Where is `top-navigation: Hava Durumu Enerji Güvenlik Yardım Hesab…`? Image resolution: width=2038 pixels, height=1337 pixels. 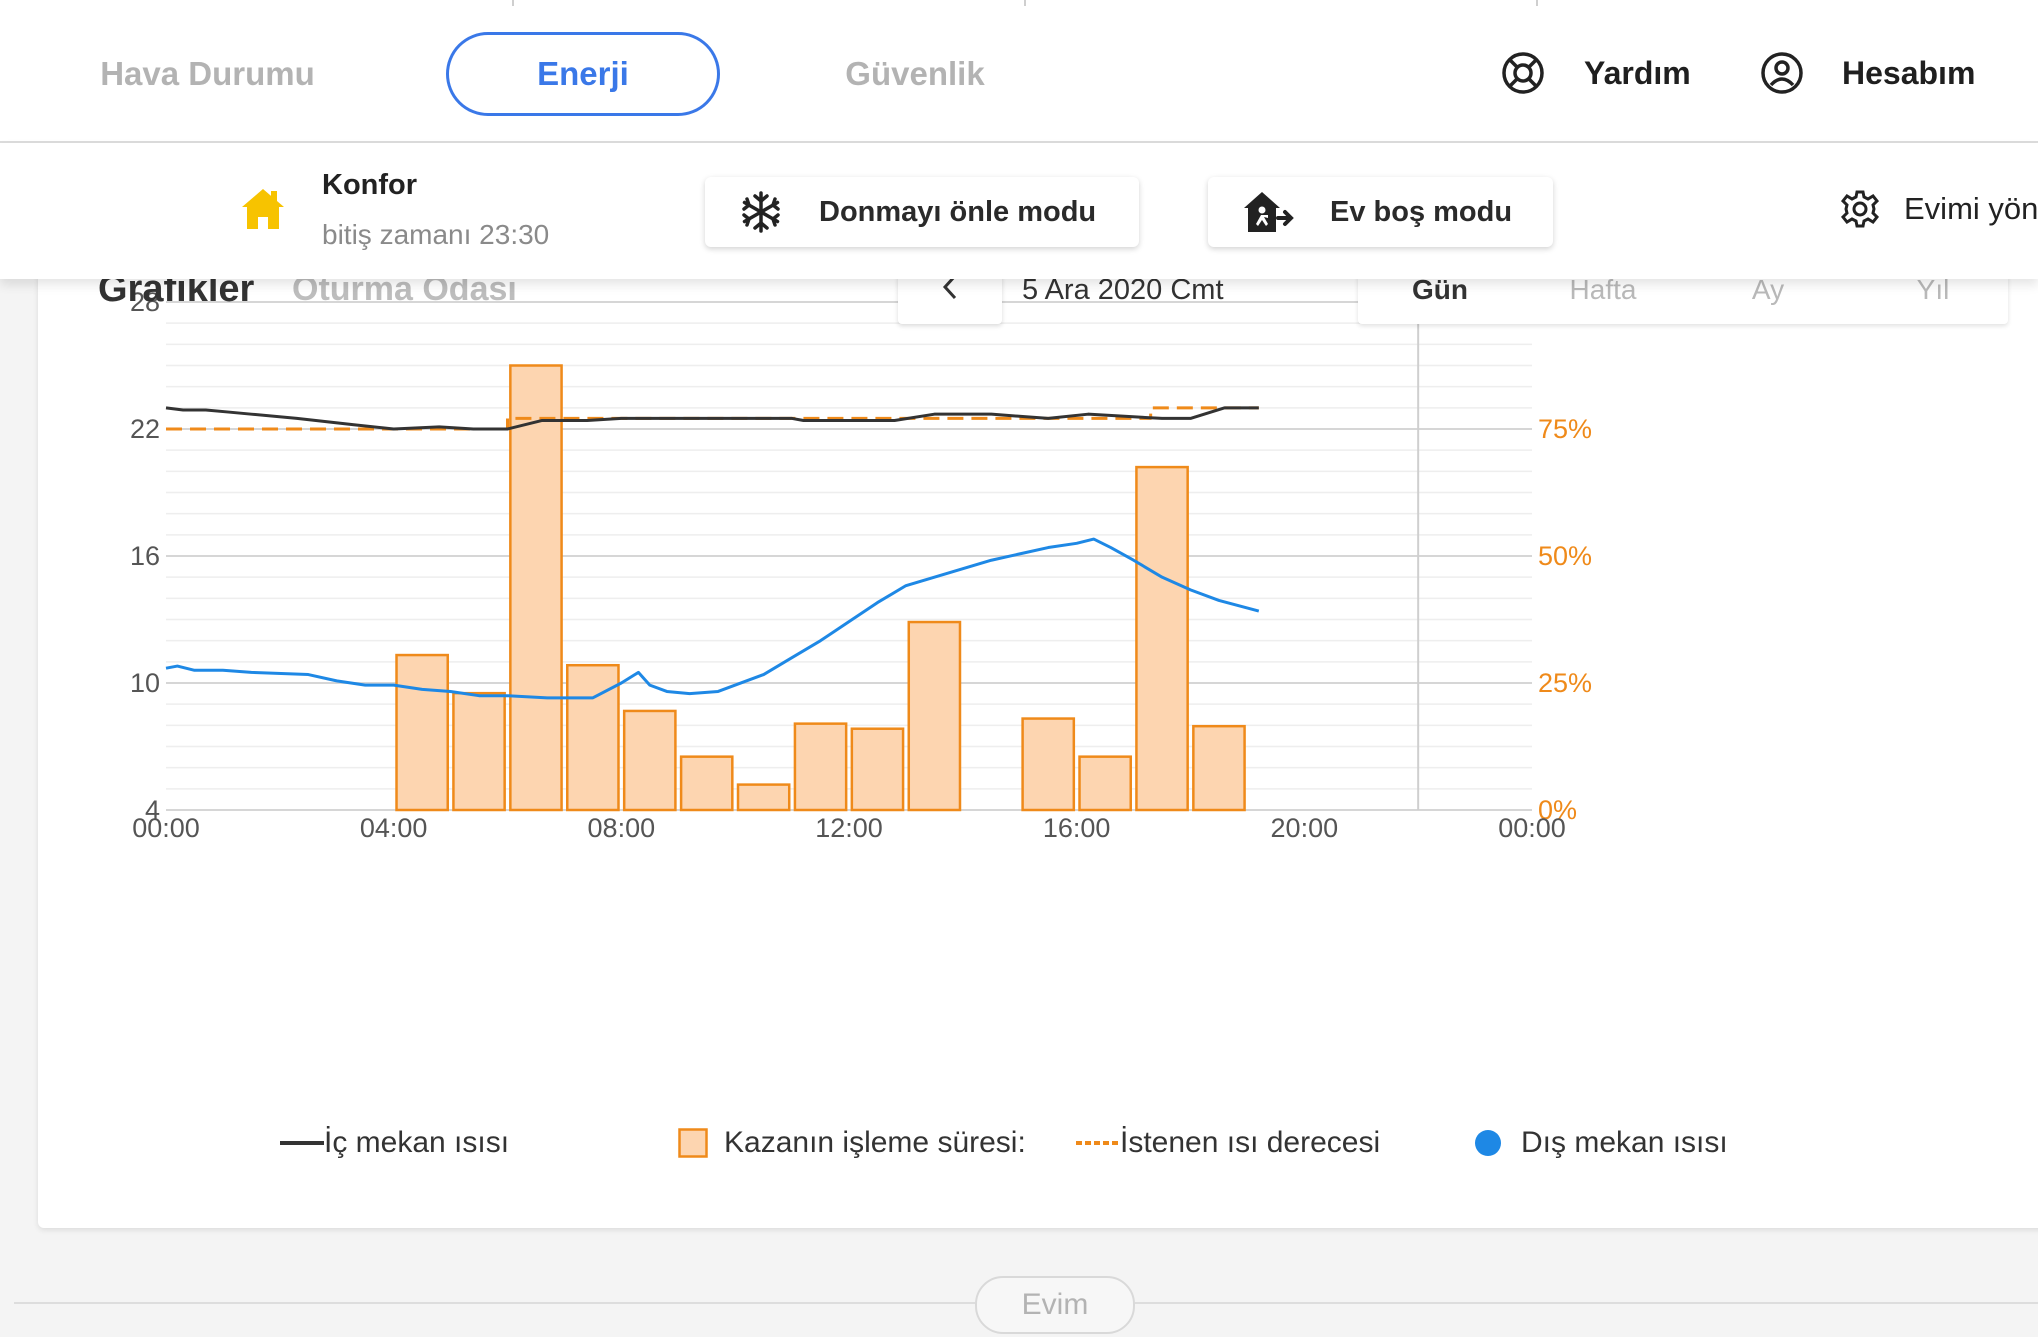
top-navigation: Hava Durumu Enerji Güvenlik Yardım Hesab… is located at coordinates (1019, 71).